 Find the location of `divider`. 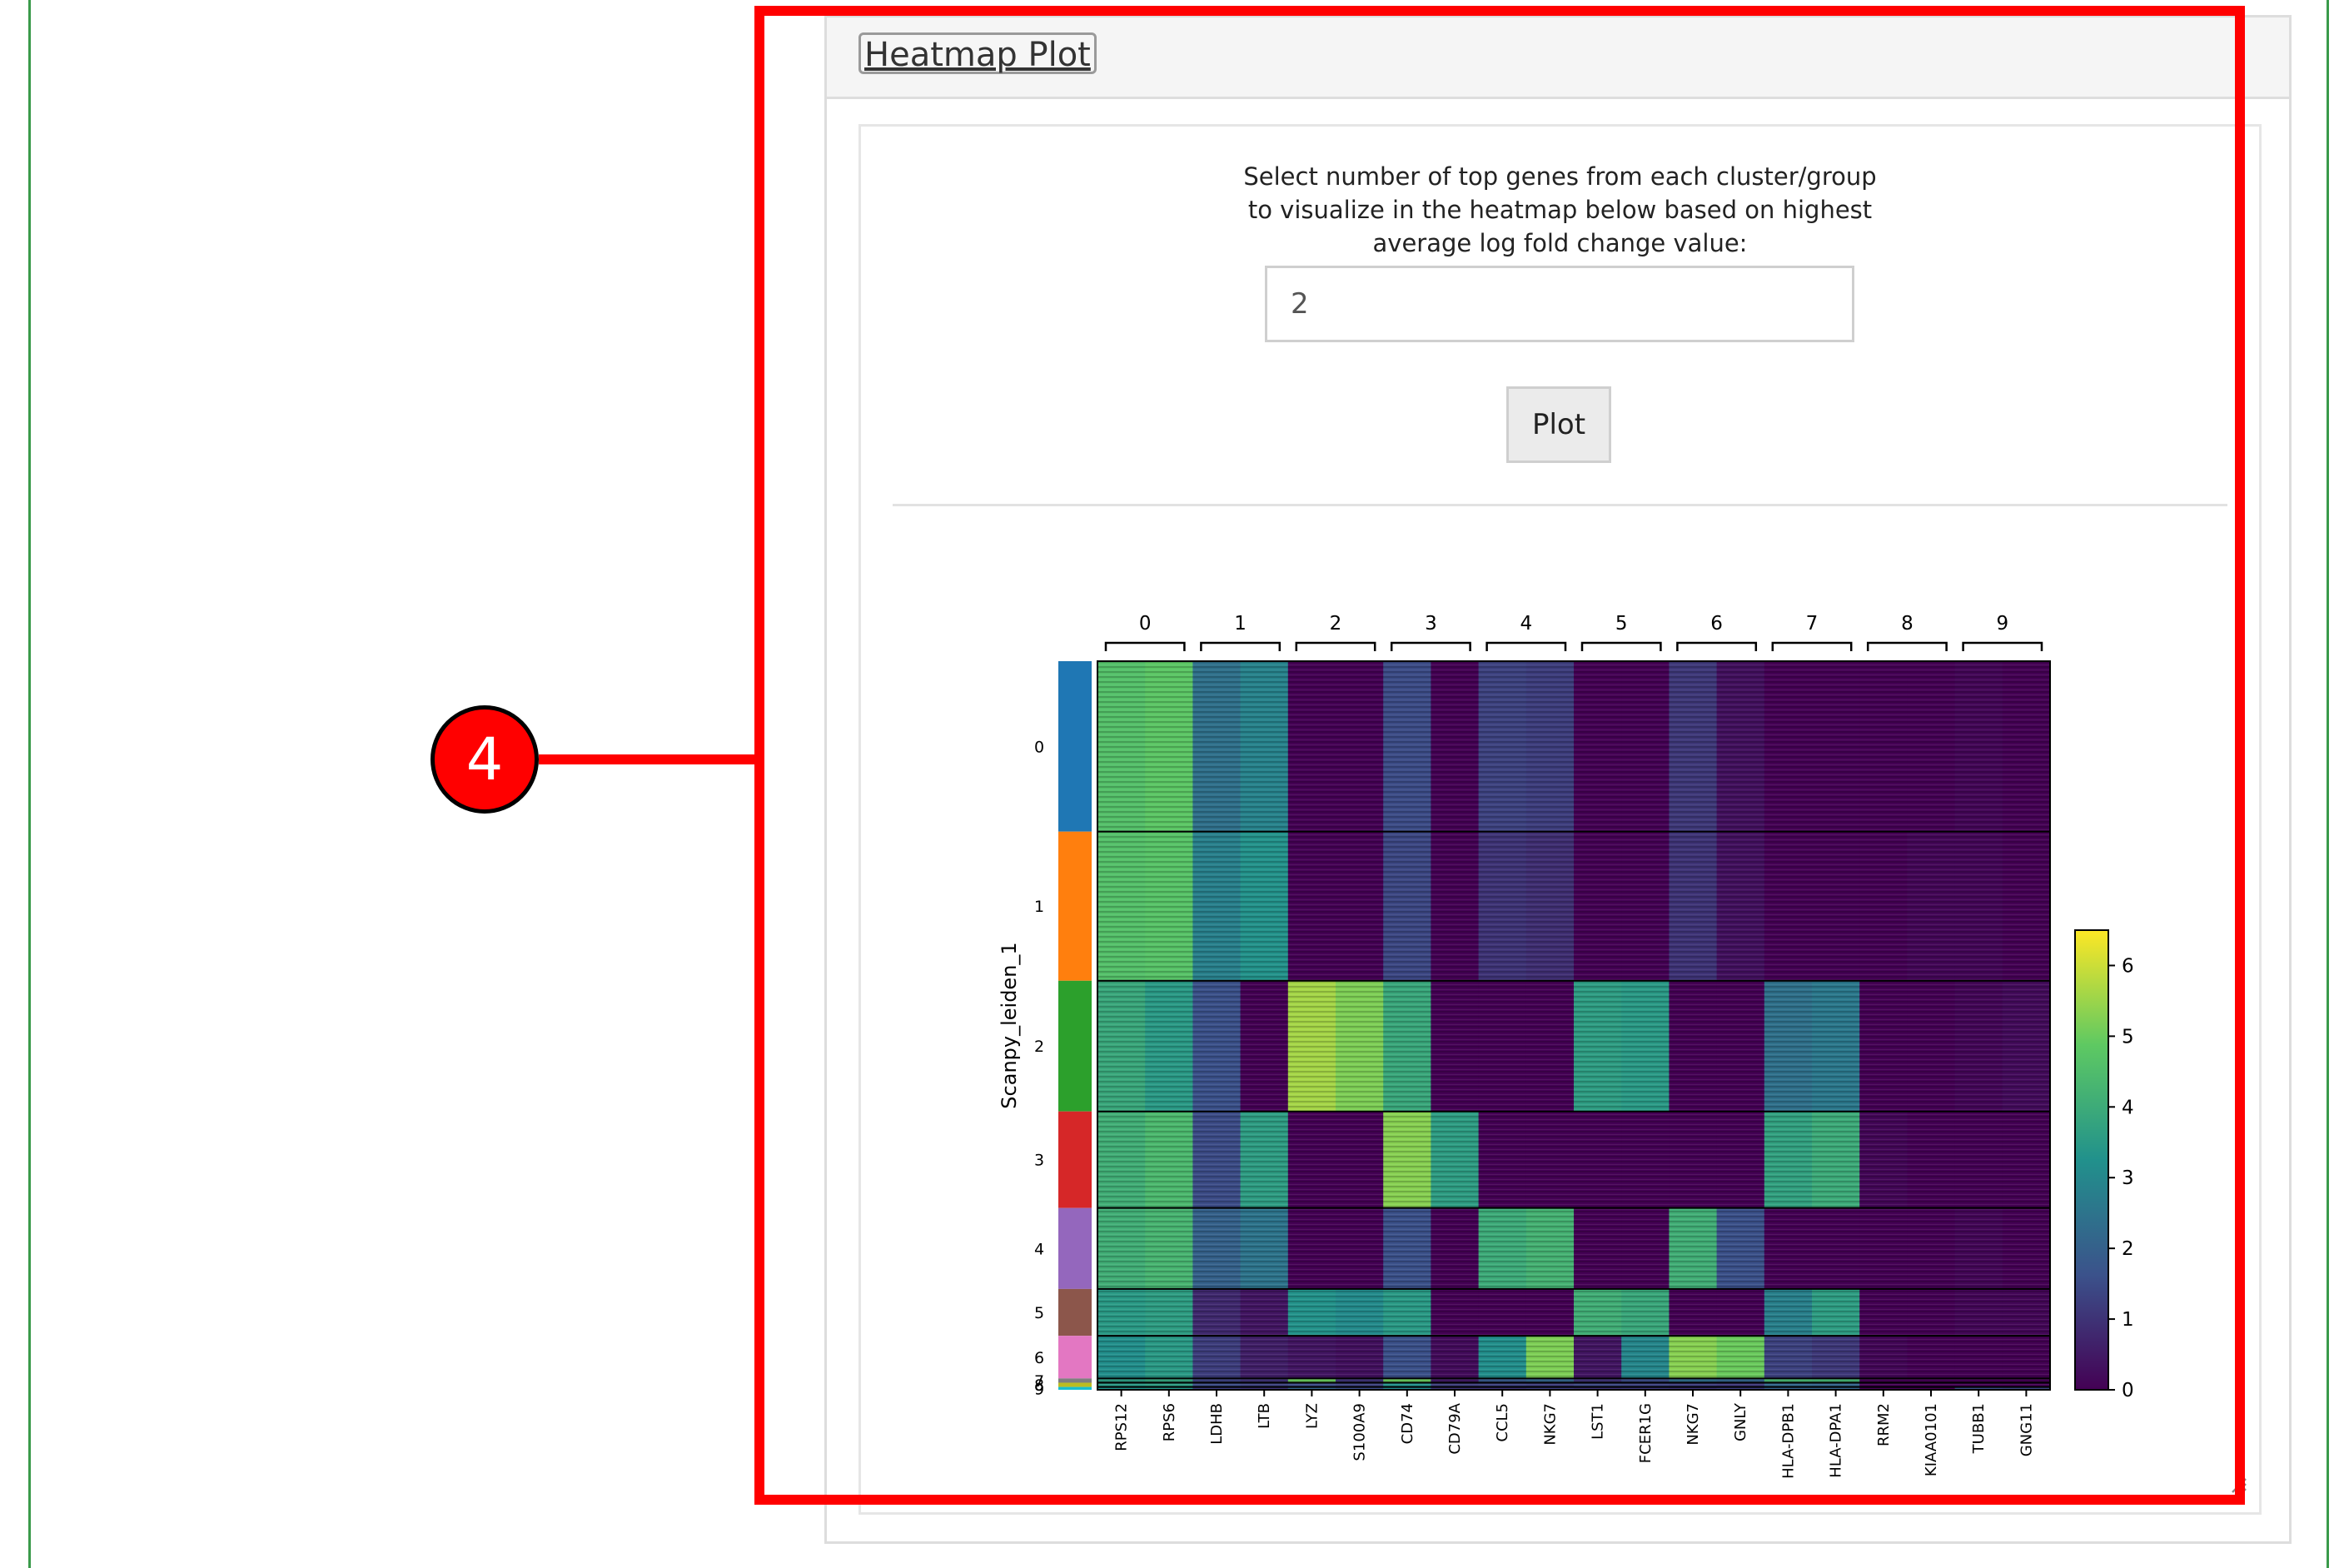

divider is located at coordinates (1560, 505).